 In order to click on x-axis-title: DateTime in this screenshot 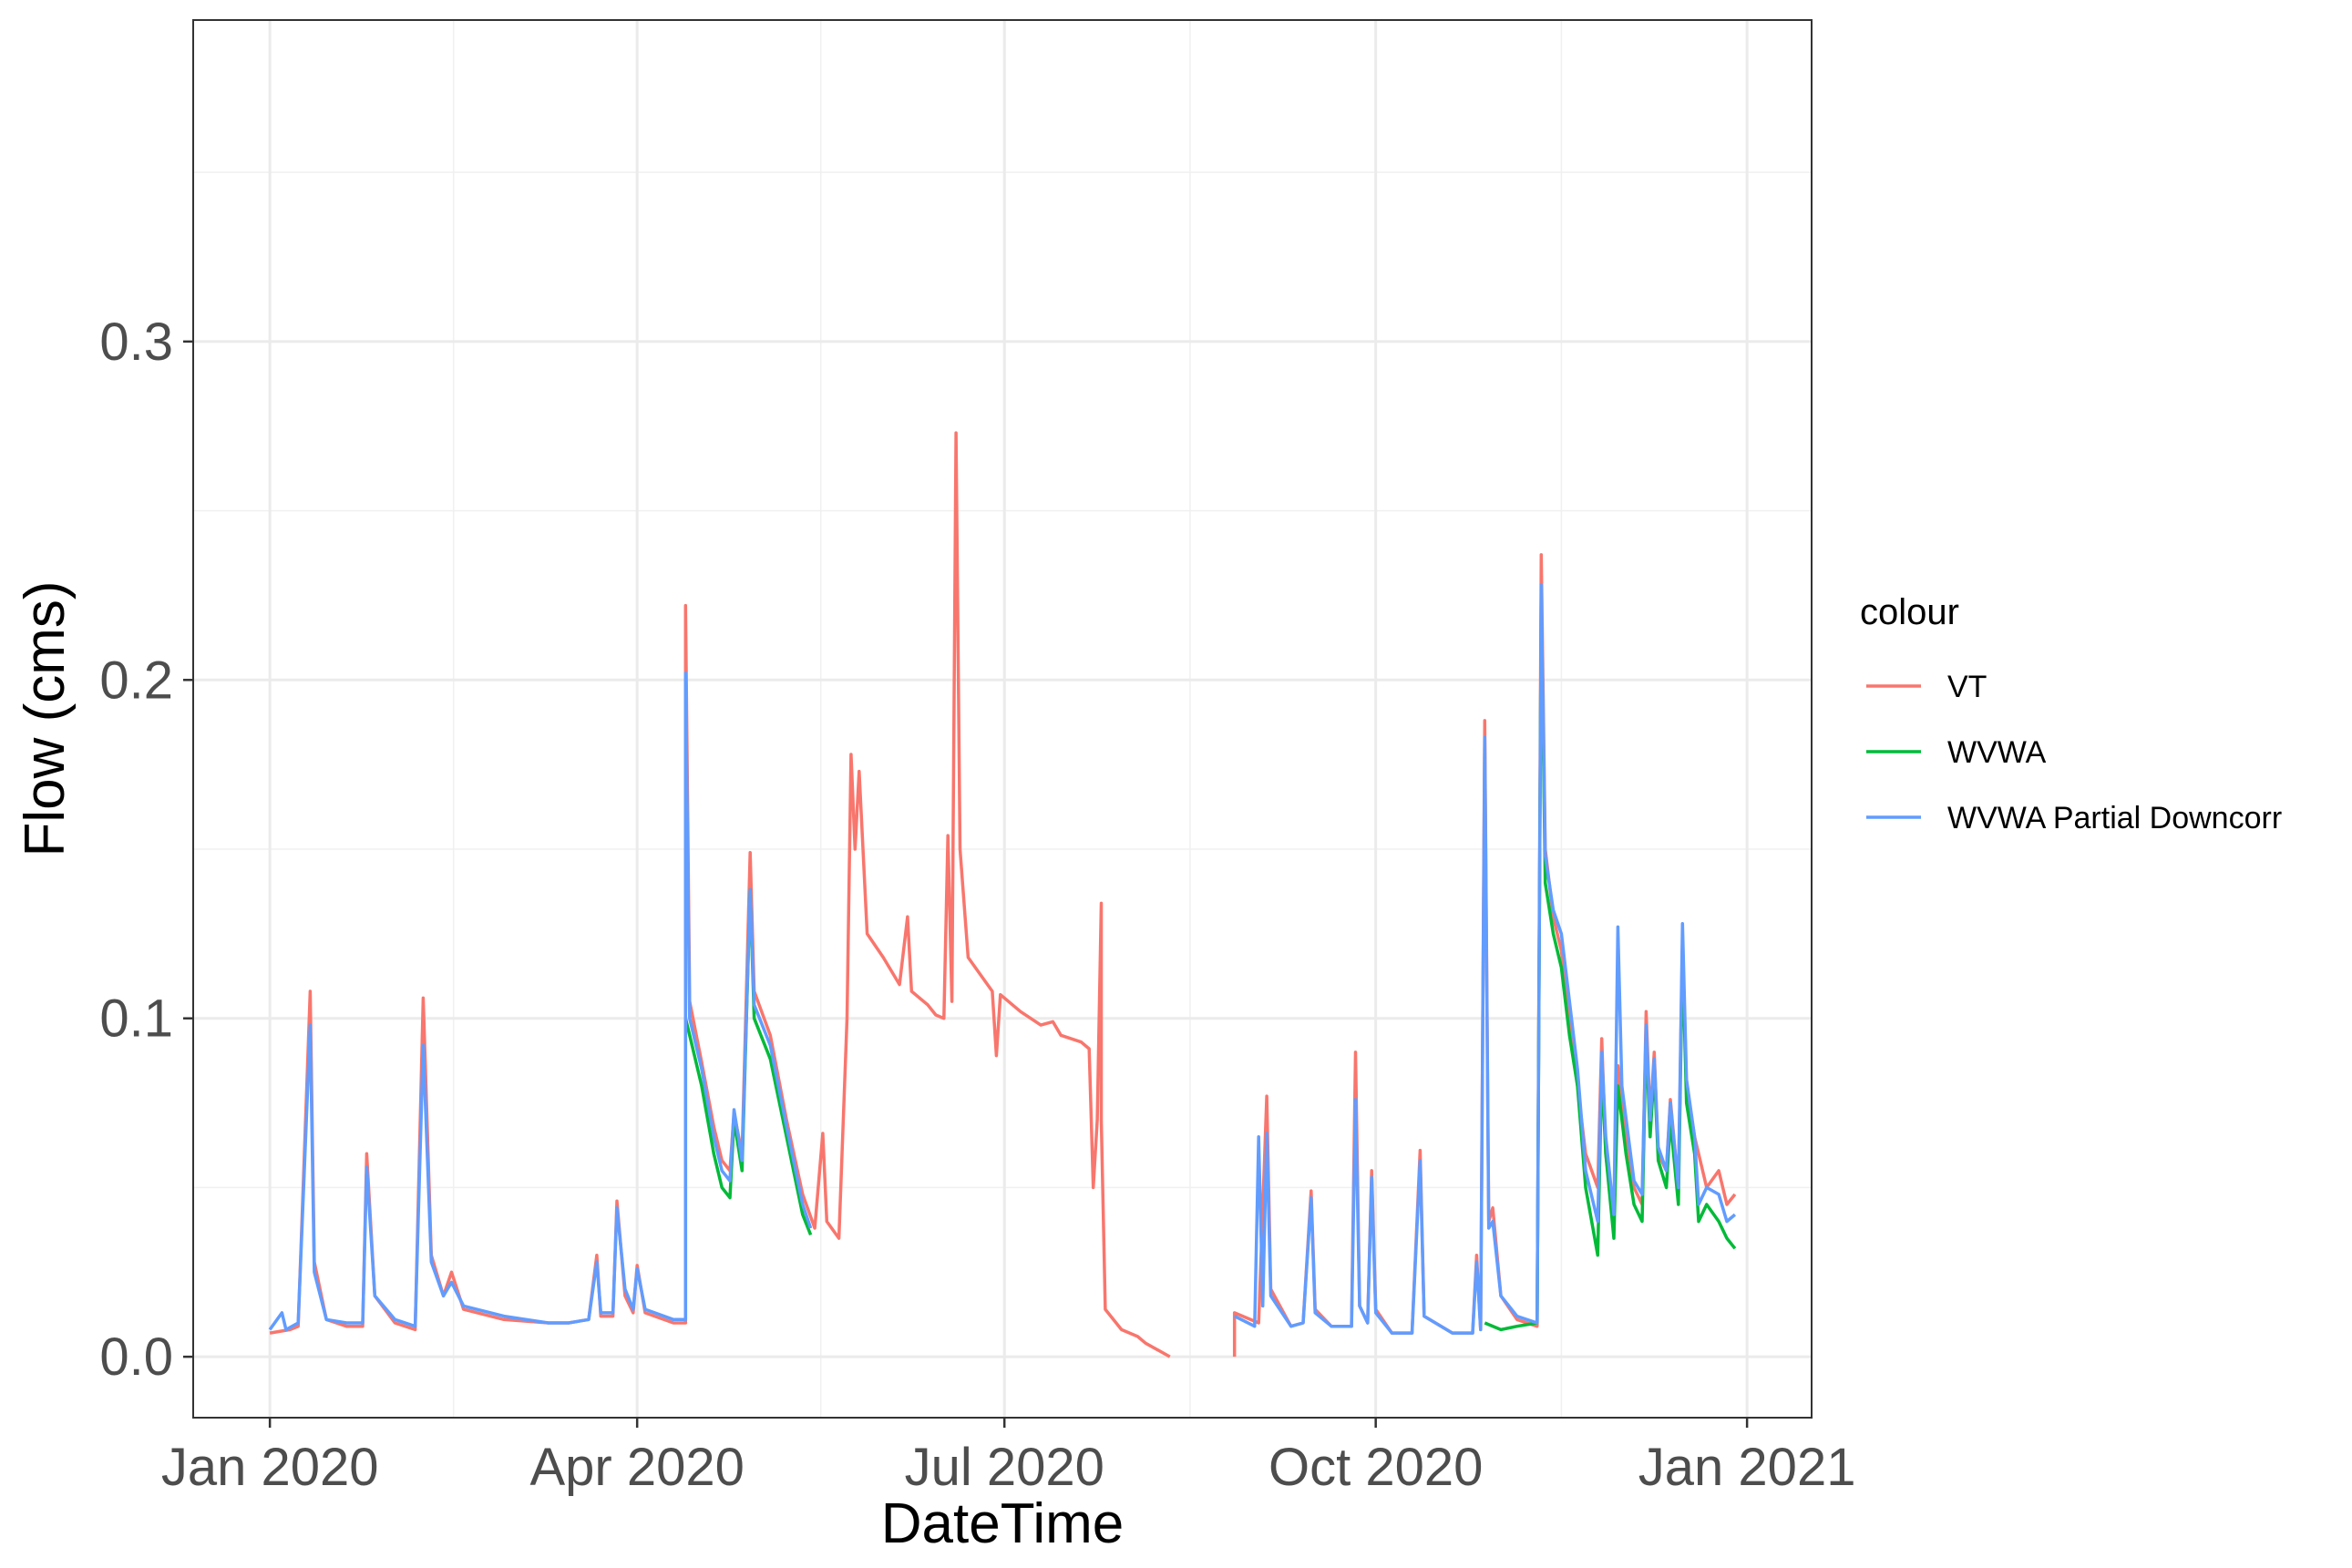, I will do `click(1002, 1523)`.